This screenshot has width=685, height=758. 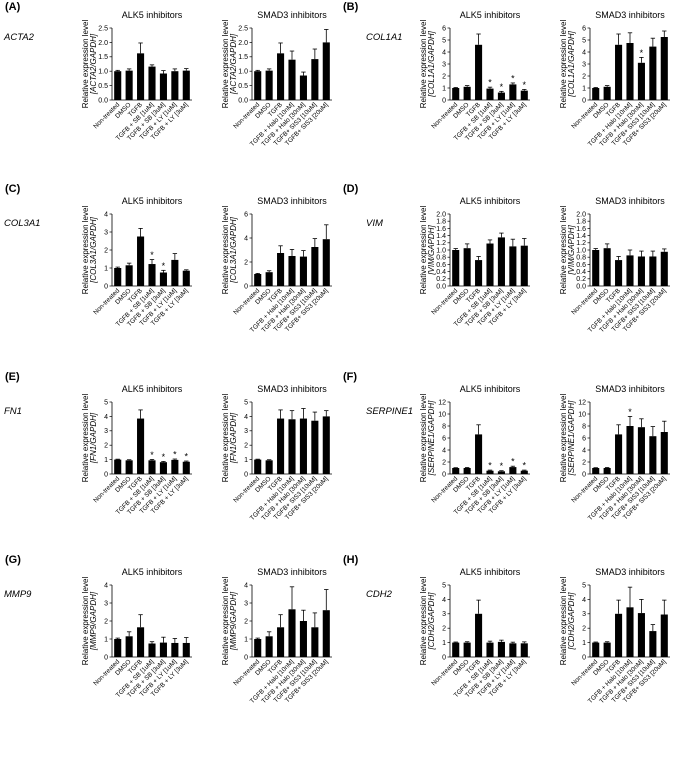 What do you see at coordinates (441, 243) in the screenshot?
I see `y-tick-label: 1.2` at bounding box center [441, 243].